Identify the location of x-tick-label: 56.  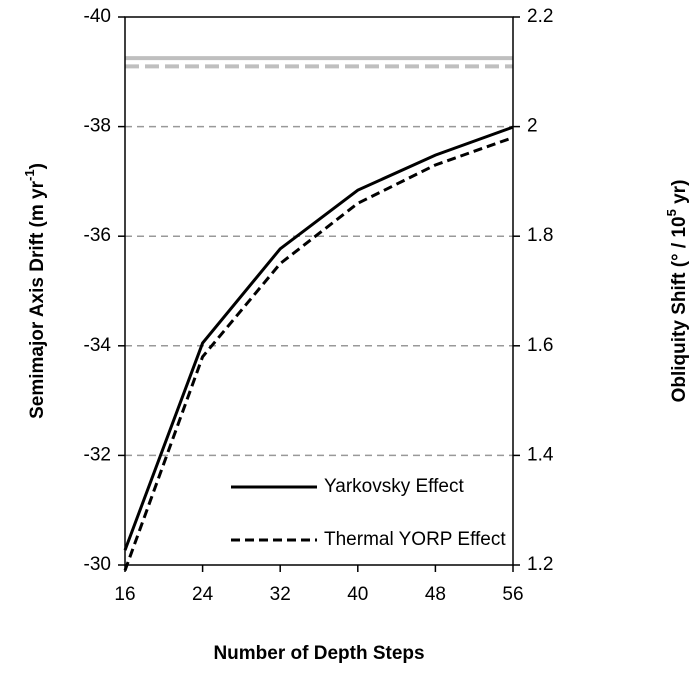
(512, 594).